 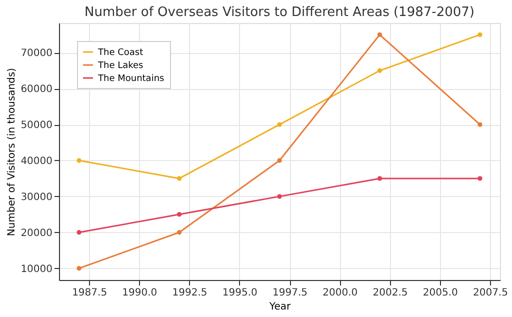 I want to click on x-tick-label: 1995.0, so click(x=240, y=293).